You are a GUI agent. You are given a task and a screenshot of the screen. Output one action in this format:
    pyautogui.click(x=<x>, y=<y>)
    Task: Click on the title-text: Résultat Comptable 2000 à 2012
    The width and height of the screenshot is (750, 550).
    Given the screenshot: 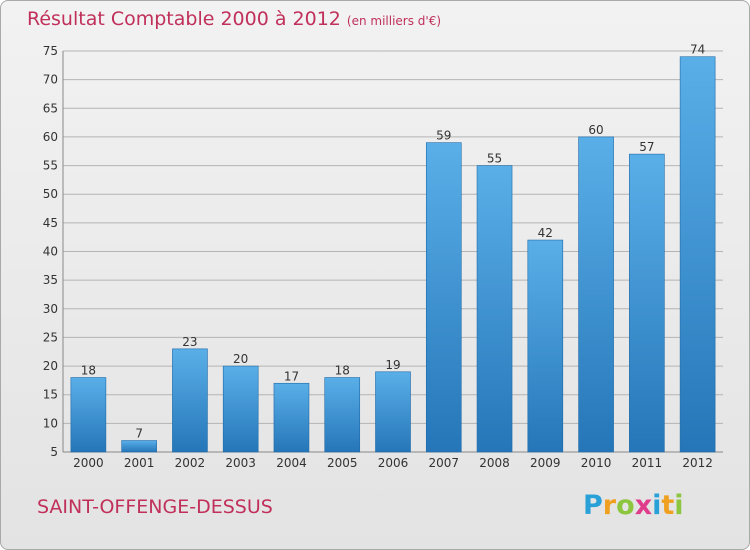 What is the action you would take?
    pyautogui.click(x=184, y=19)
    